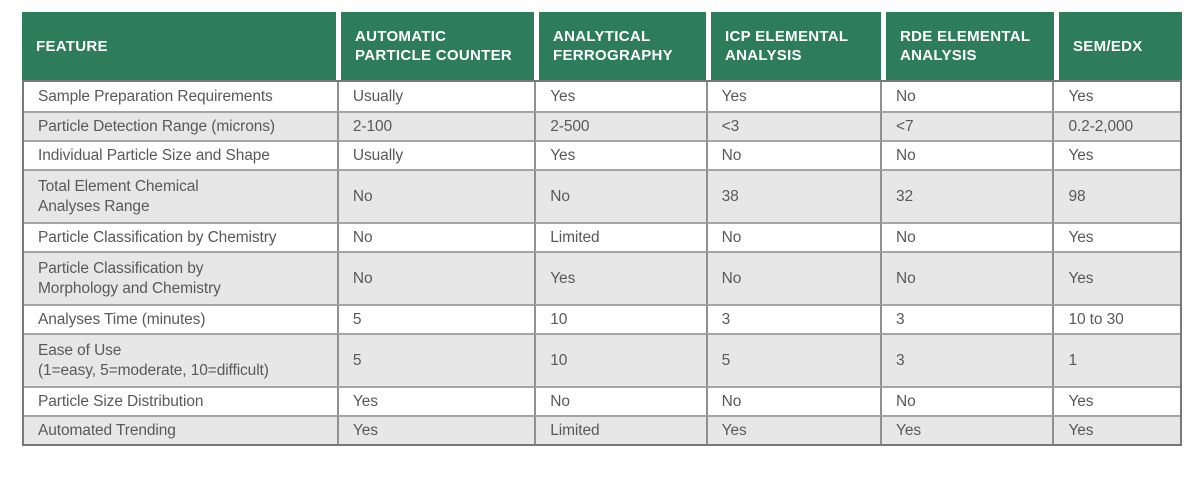 The height and width of the screenshot is (484, 1200). I want to click on value-cell: 38, so click(793, 195).